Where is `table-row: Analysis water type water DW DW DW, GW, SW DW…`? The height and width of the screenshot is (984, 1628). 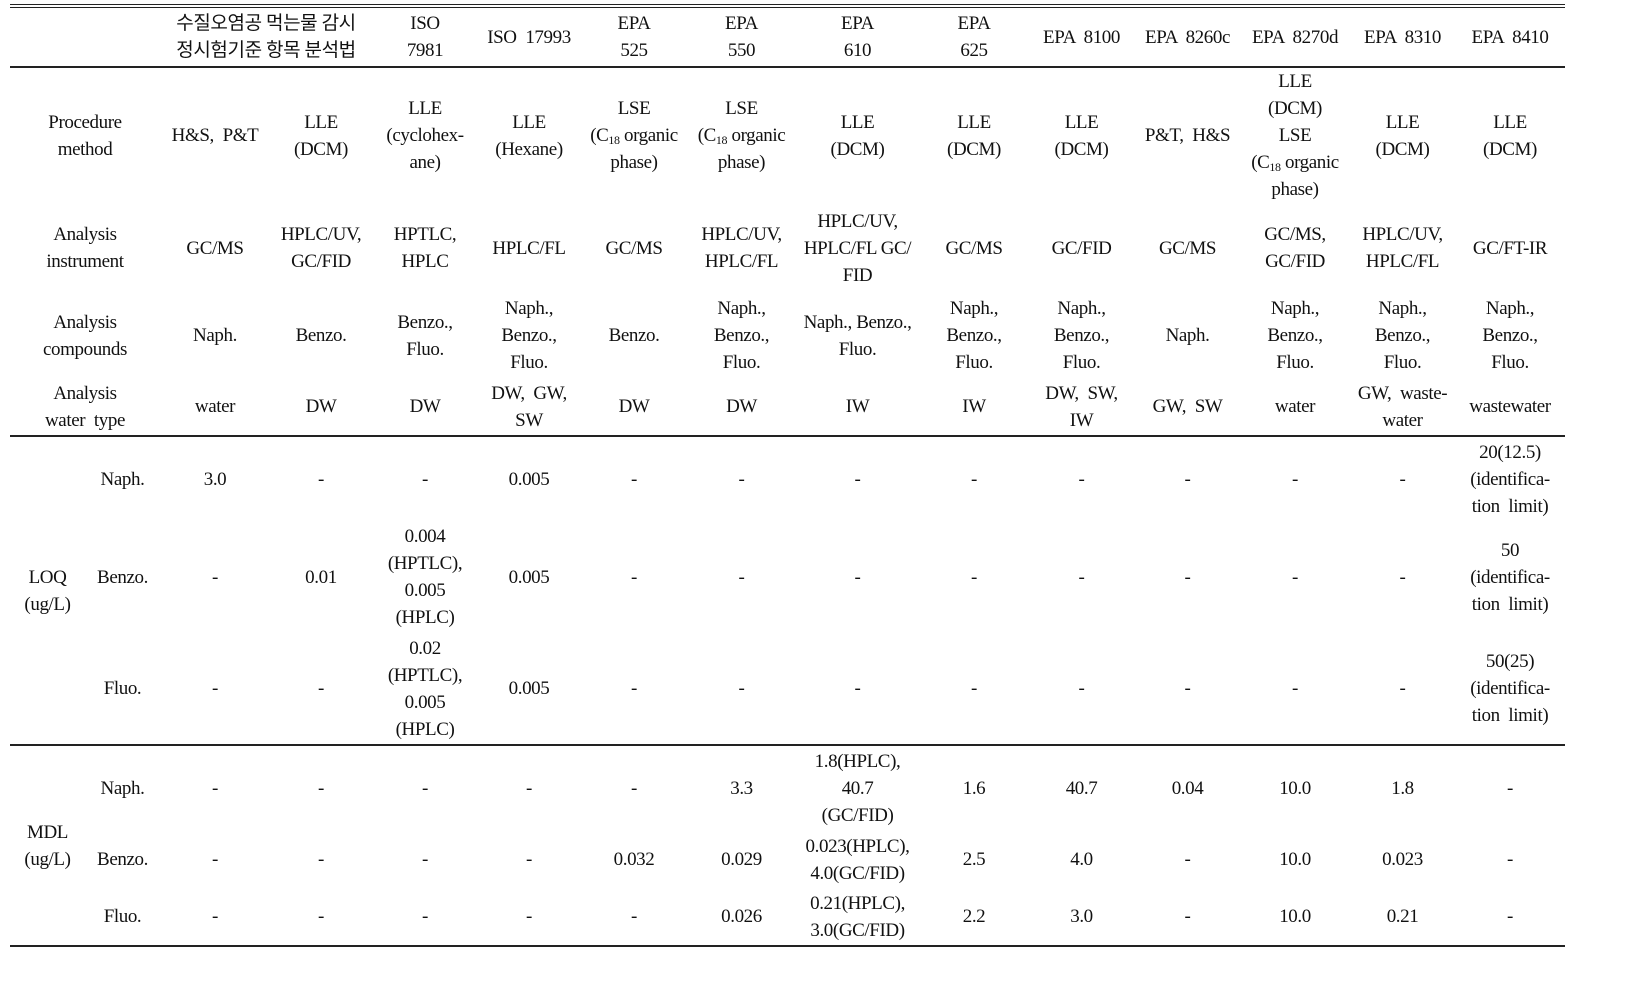
table-row: Analysis water type water DW DW DW, GW, SW DW… is located at coordinates (788, 407).